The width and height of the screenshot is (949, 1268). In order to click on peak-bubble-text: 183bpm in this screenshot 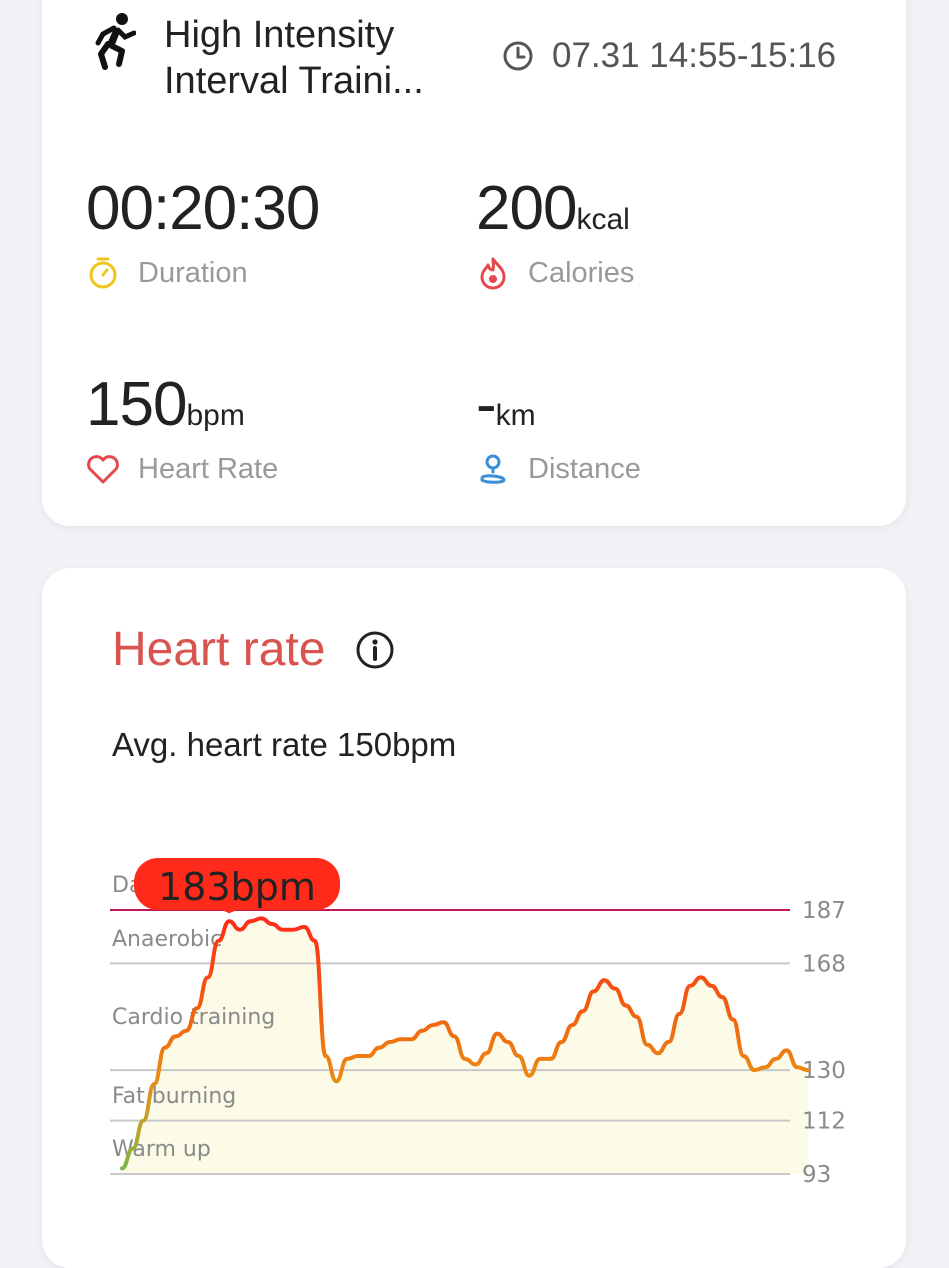, I will do `click(237, 887)`.